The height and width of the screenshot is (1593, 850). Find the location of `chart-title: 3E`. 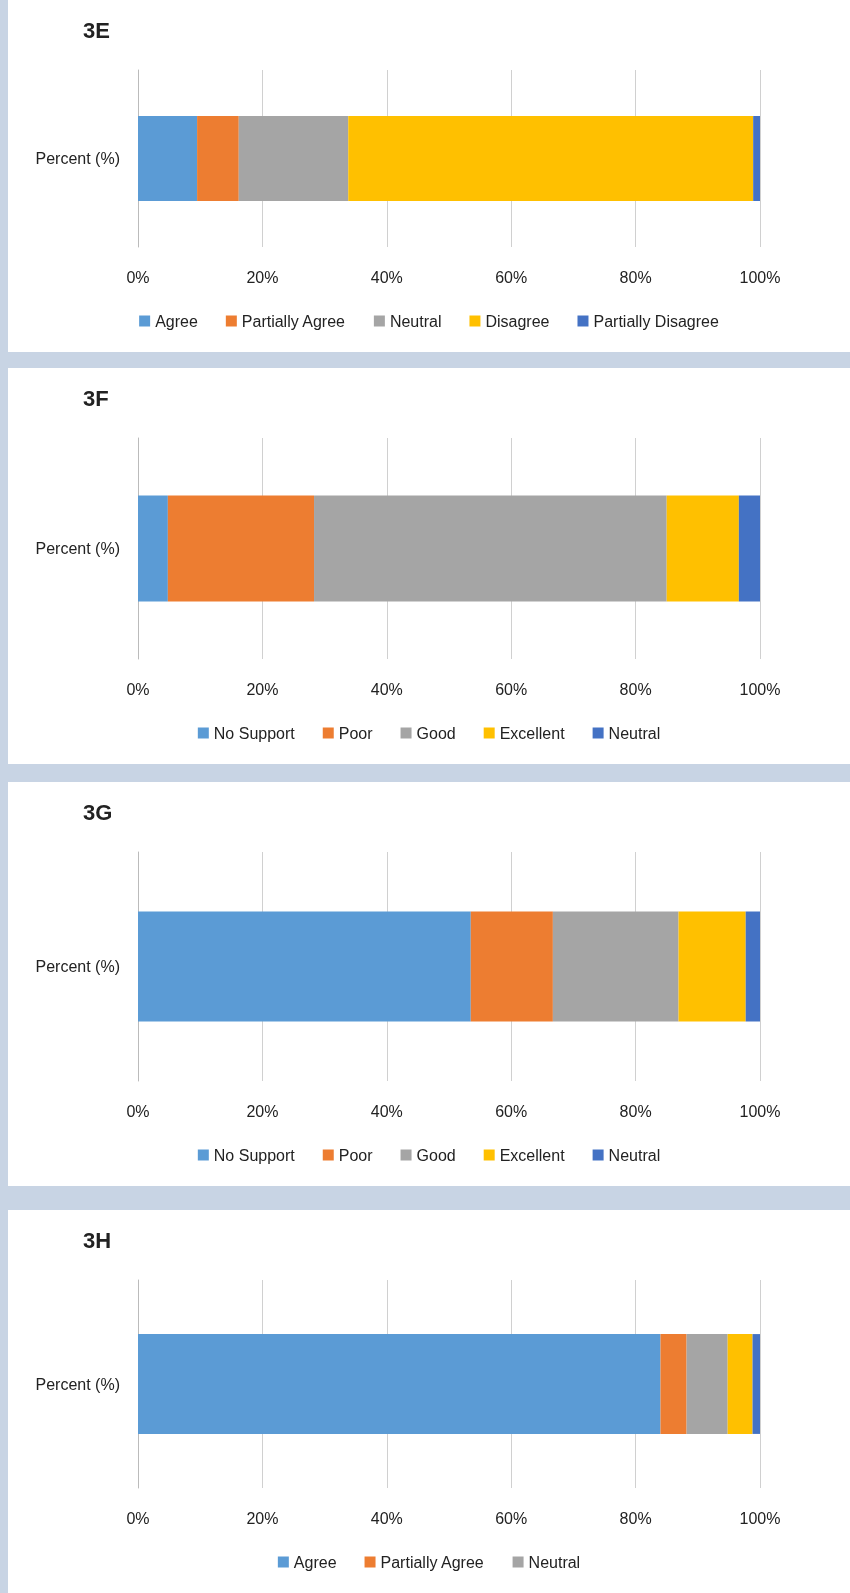

chart-title: 3E is located at coordinates (96, 30).